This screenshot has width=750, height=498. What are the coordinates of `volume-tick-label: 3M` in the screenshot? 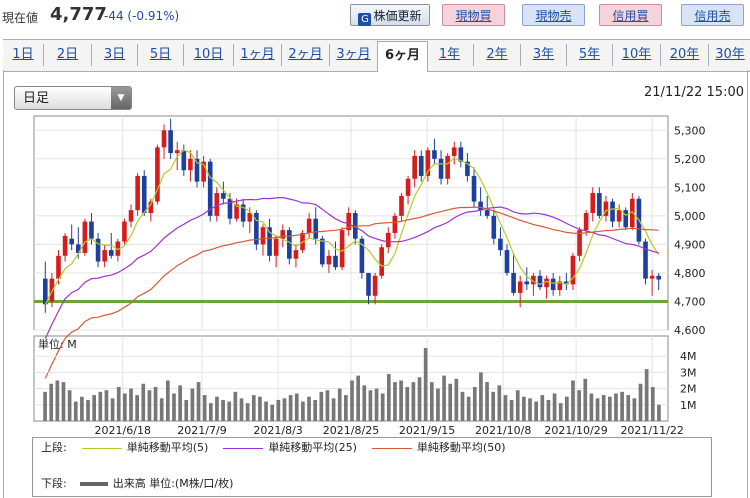 It's located at (688, 372).